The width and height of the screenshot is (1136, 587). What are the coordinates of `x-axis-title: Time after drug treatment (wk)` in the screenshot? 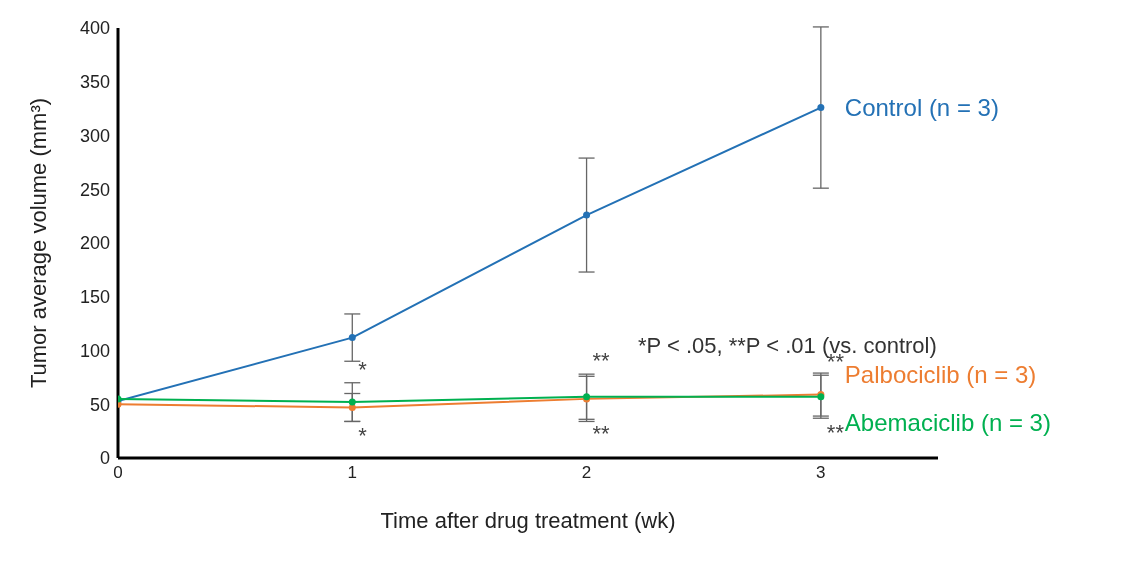 It's located at (528, 520).